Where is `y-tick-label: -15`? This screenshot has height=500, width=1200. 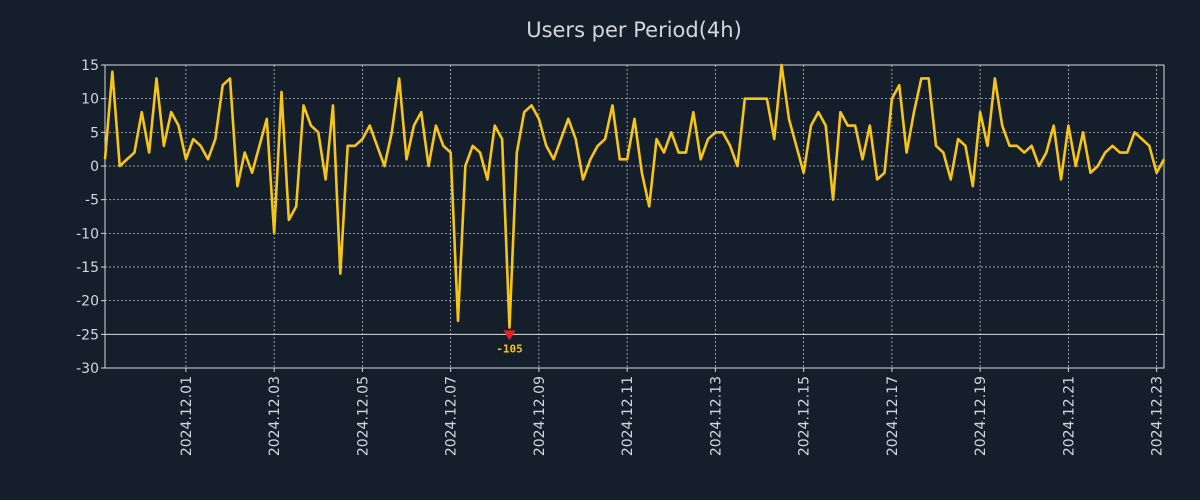 y-tick-label: -15 is located at coordinates (87, 268).